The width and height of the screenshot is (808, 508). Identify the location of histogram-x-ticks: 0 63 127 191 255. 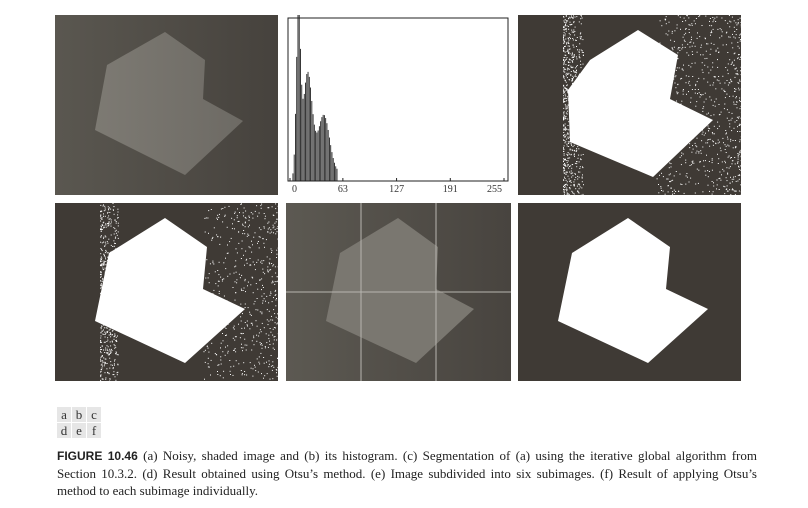
(397, 186).